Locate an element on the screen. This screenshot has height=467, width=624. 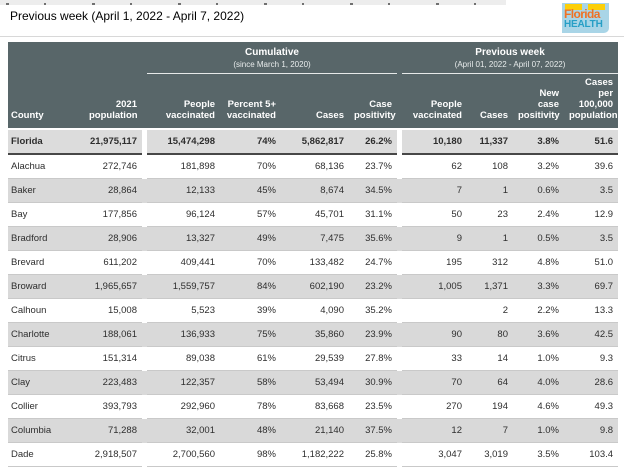
cell-pw-new-case-positivity: 0.5% is located at coordinates (538, 238).